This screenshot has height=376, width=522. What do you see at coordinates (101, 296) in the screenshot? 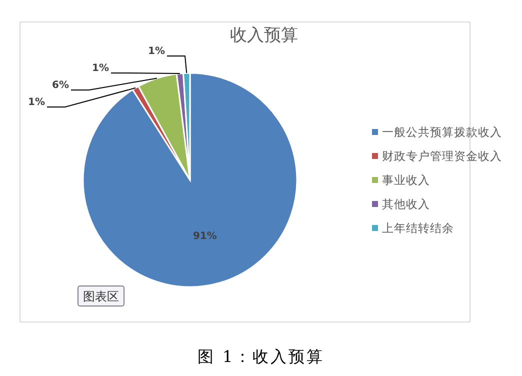
I see `chart-area-tooltip: 图表区` at bounding box center [101, 296].